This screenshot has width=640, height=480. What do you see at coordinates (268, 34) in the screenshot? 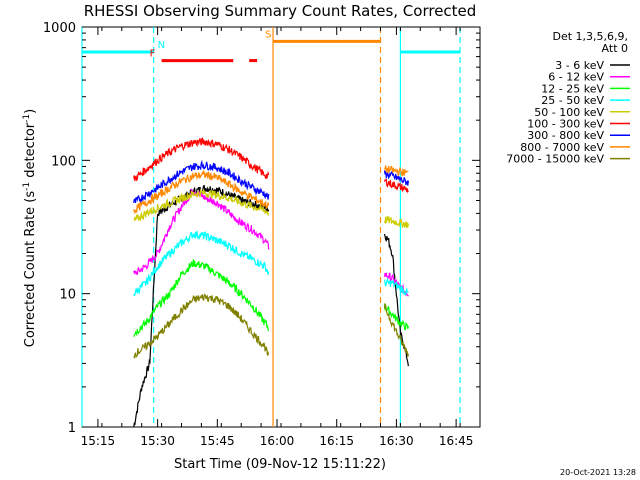
I see `saa-label: S` at bounding box center [268, 34].